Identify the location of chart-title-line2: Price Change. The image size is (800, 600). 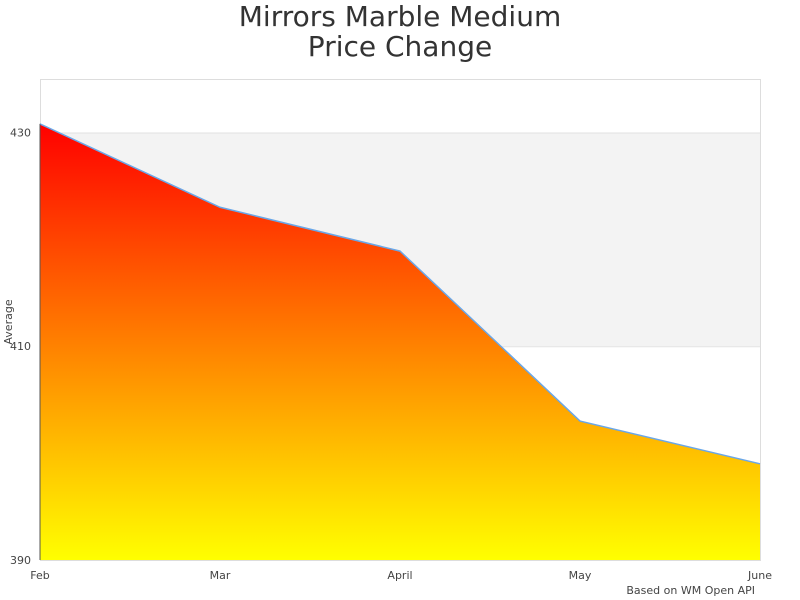
(400, 46).